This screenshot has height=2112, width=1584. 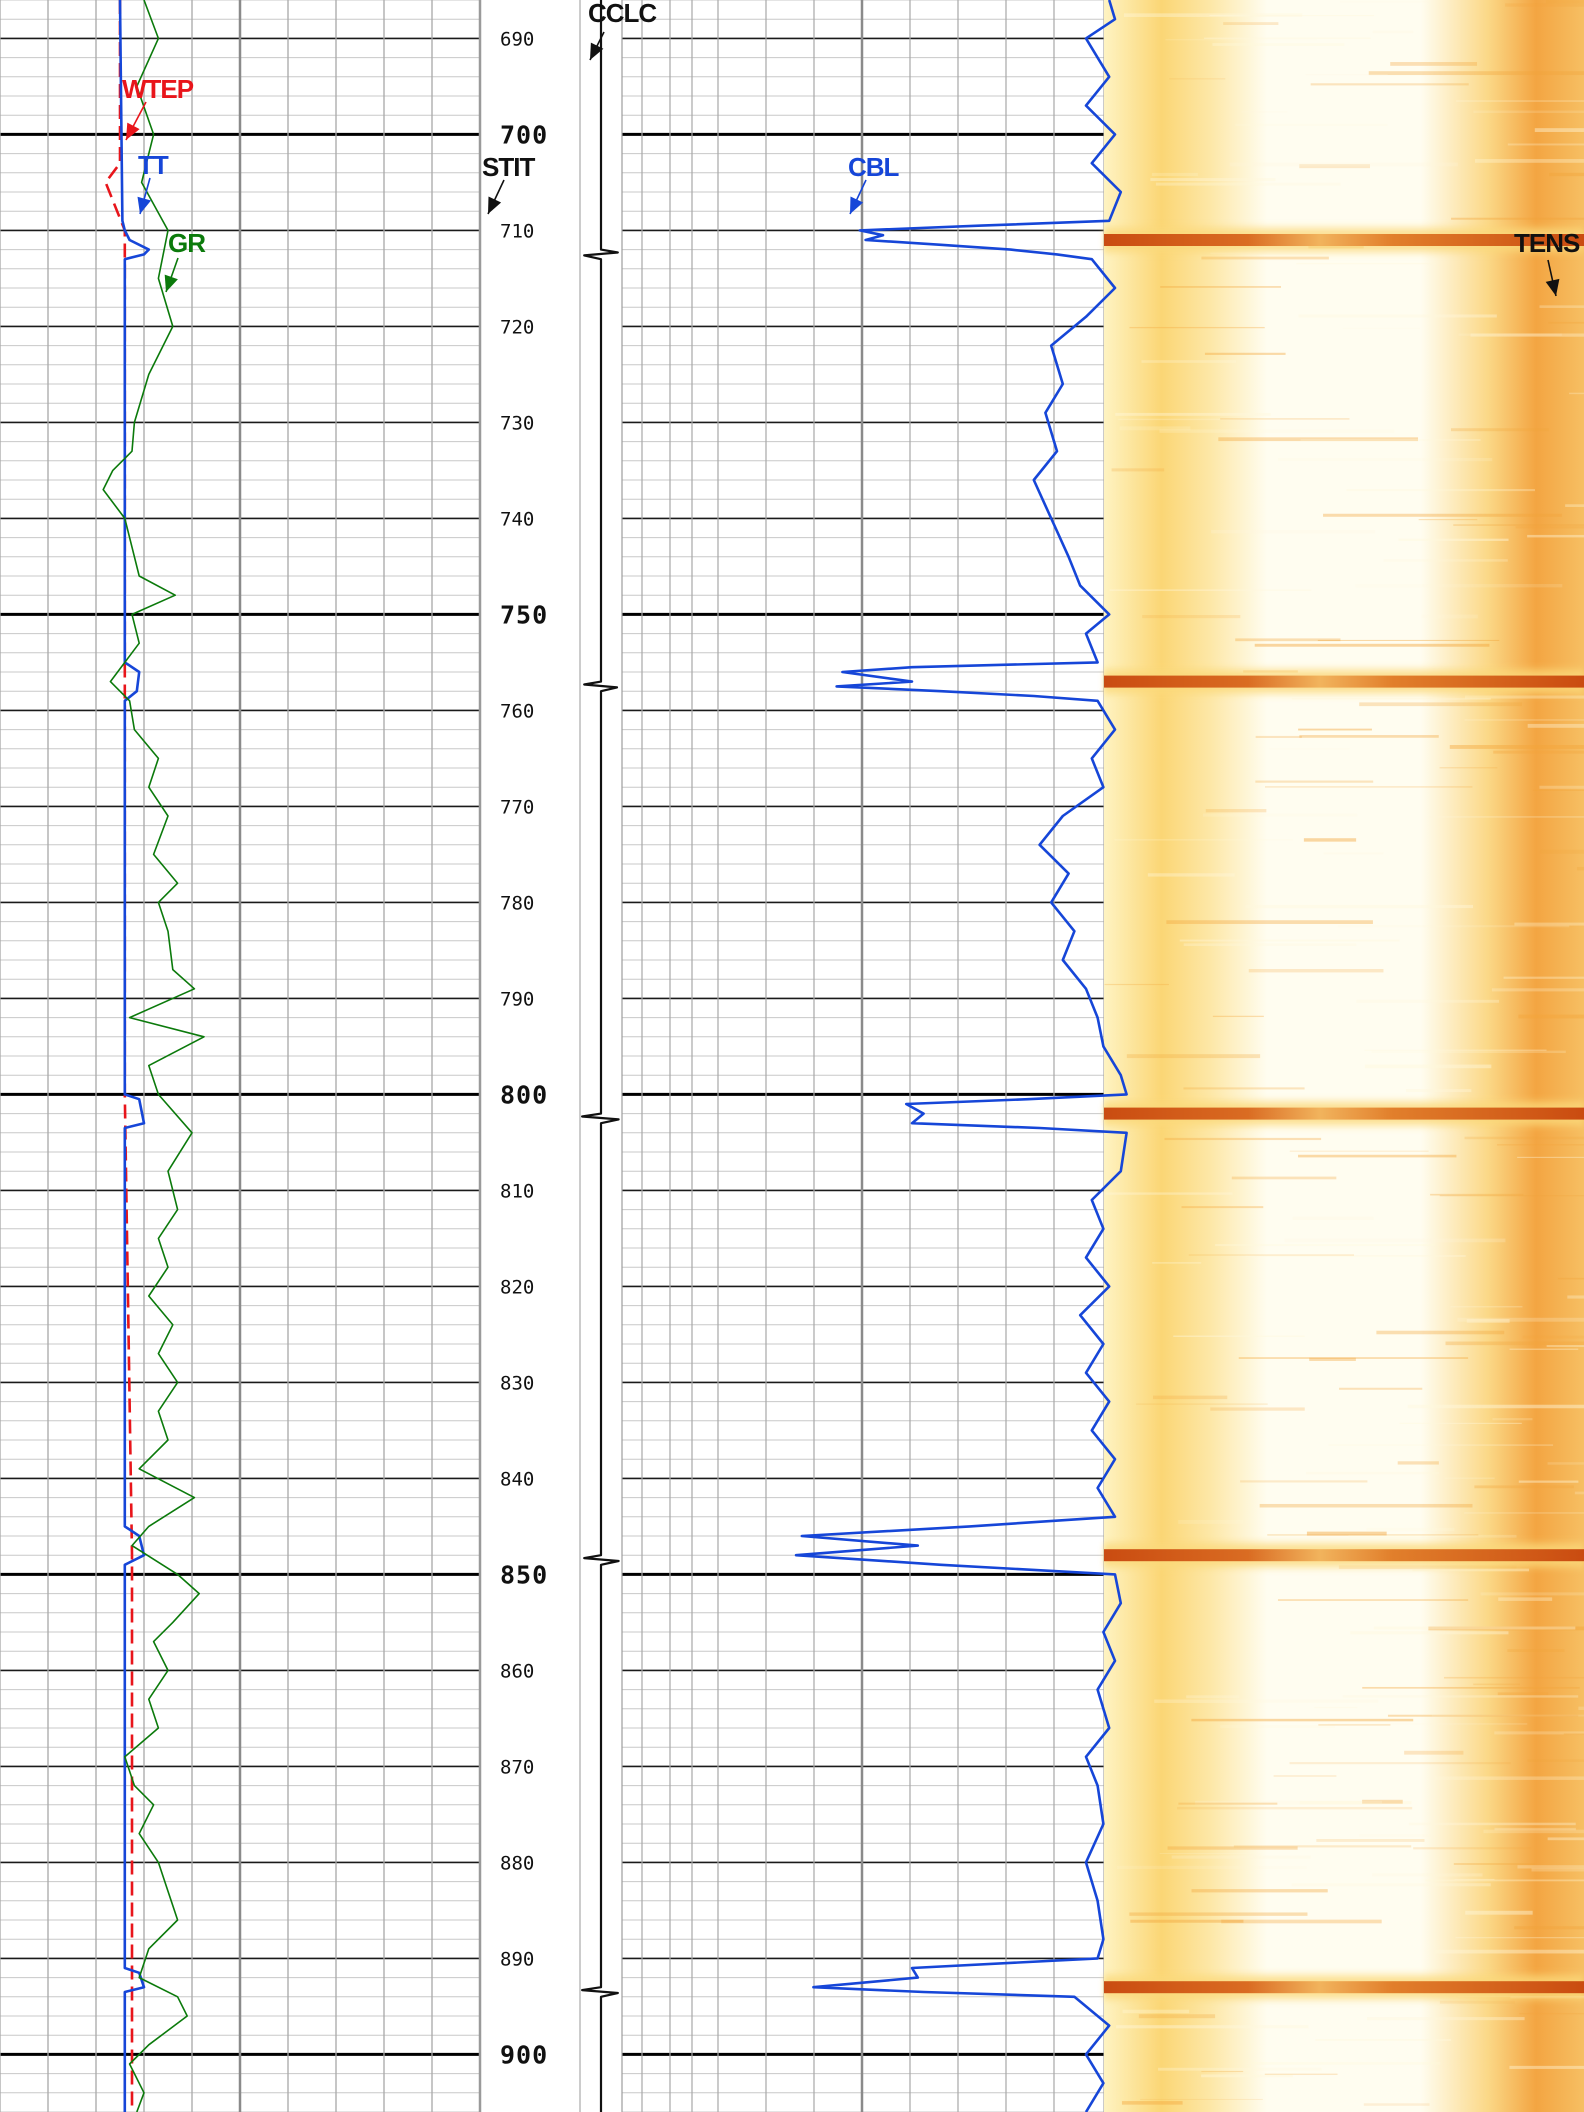 I want to click on depth-label-870: 870, so click(x=517, y=1767).